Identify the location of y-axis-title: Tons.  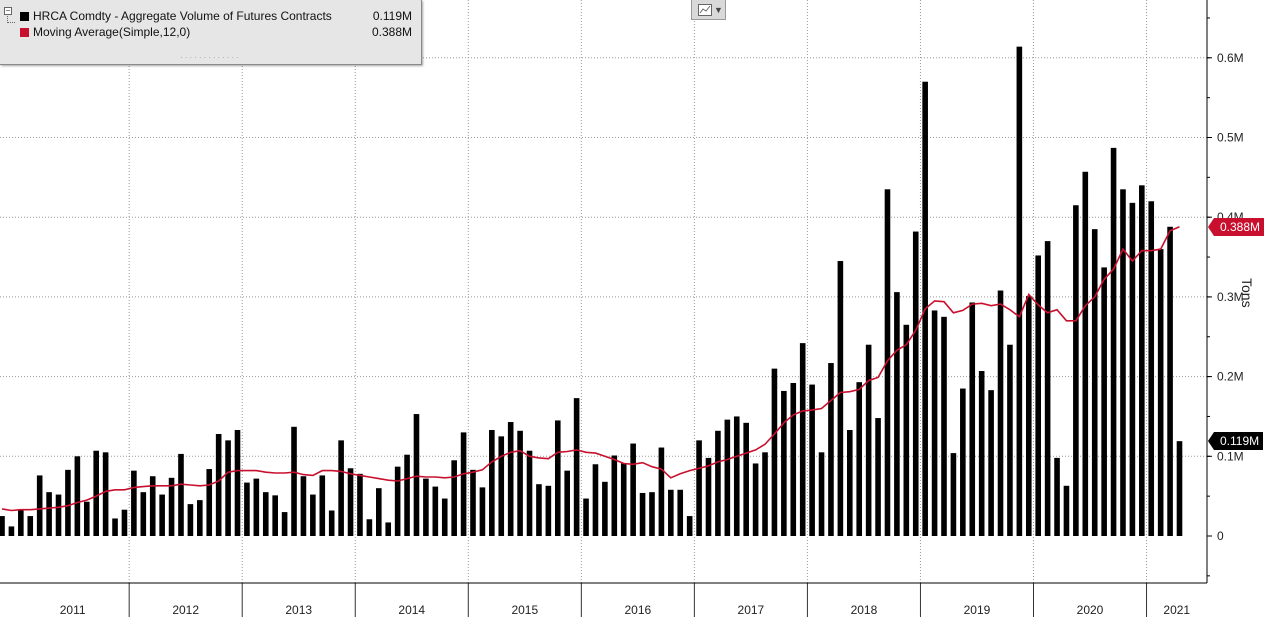
(1247, 293).